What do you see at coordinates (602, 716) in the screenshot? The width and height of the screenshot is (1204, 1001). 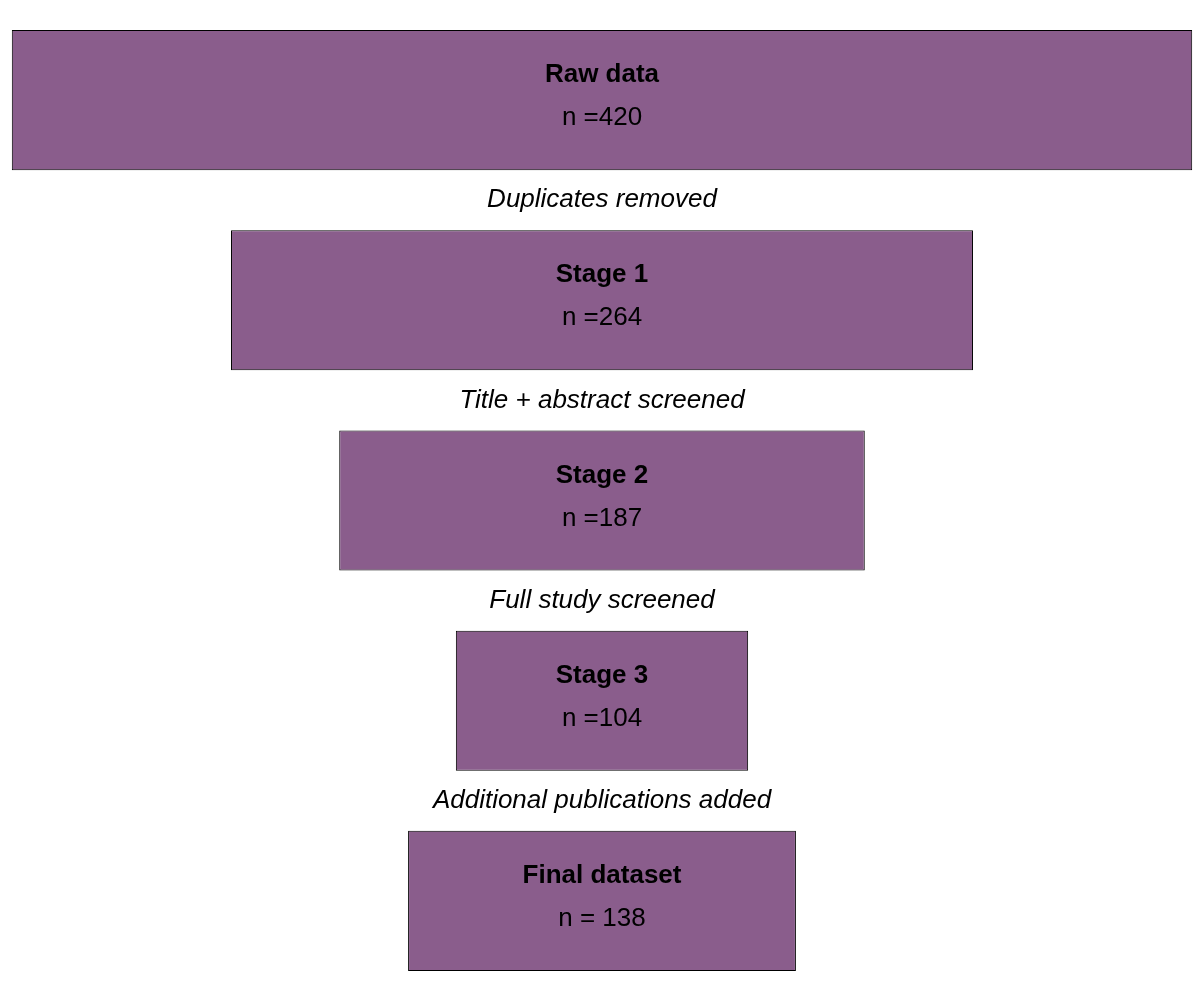 I see `data-label: n =104` at bounding box center [602, 716].